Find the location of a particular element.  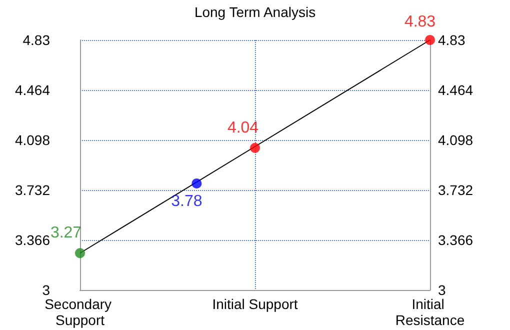

y-tick-label: 4.098 is located at coordinates (32, 140).